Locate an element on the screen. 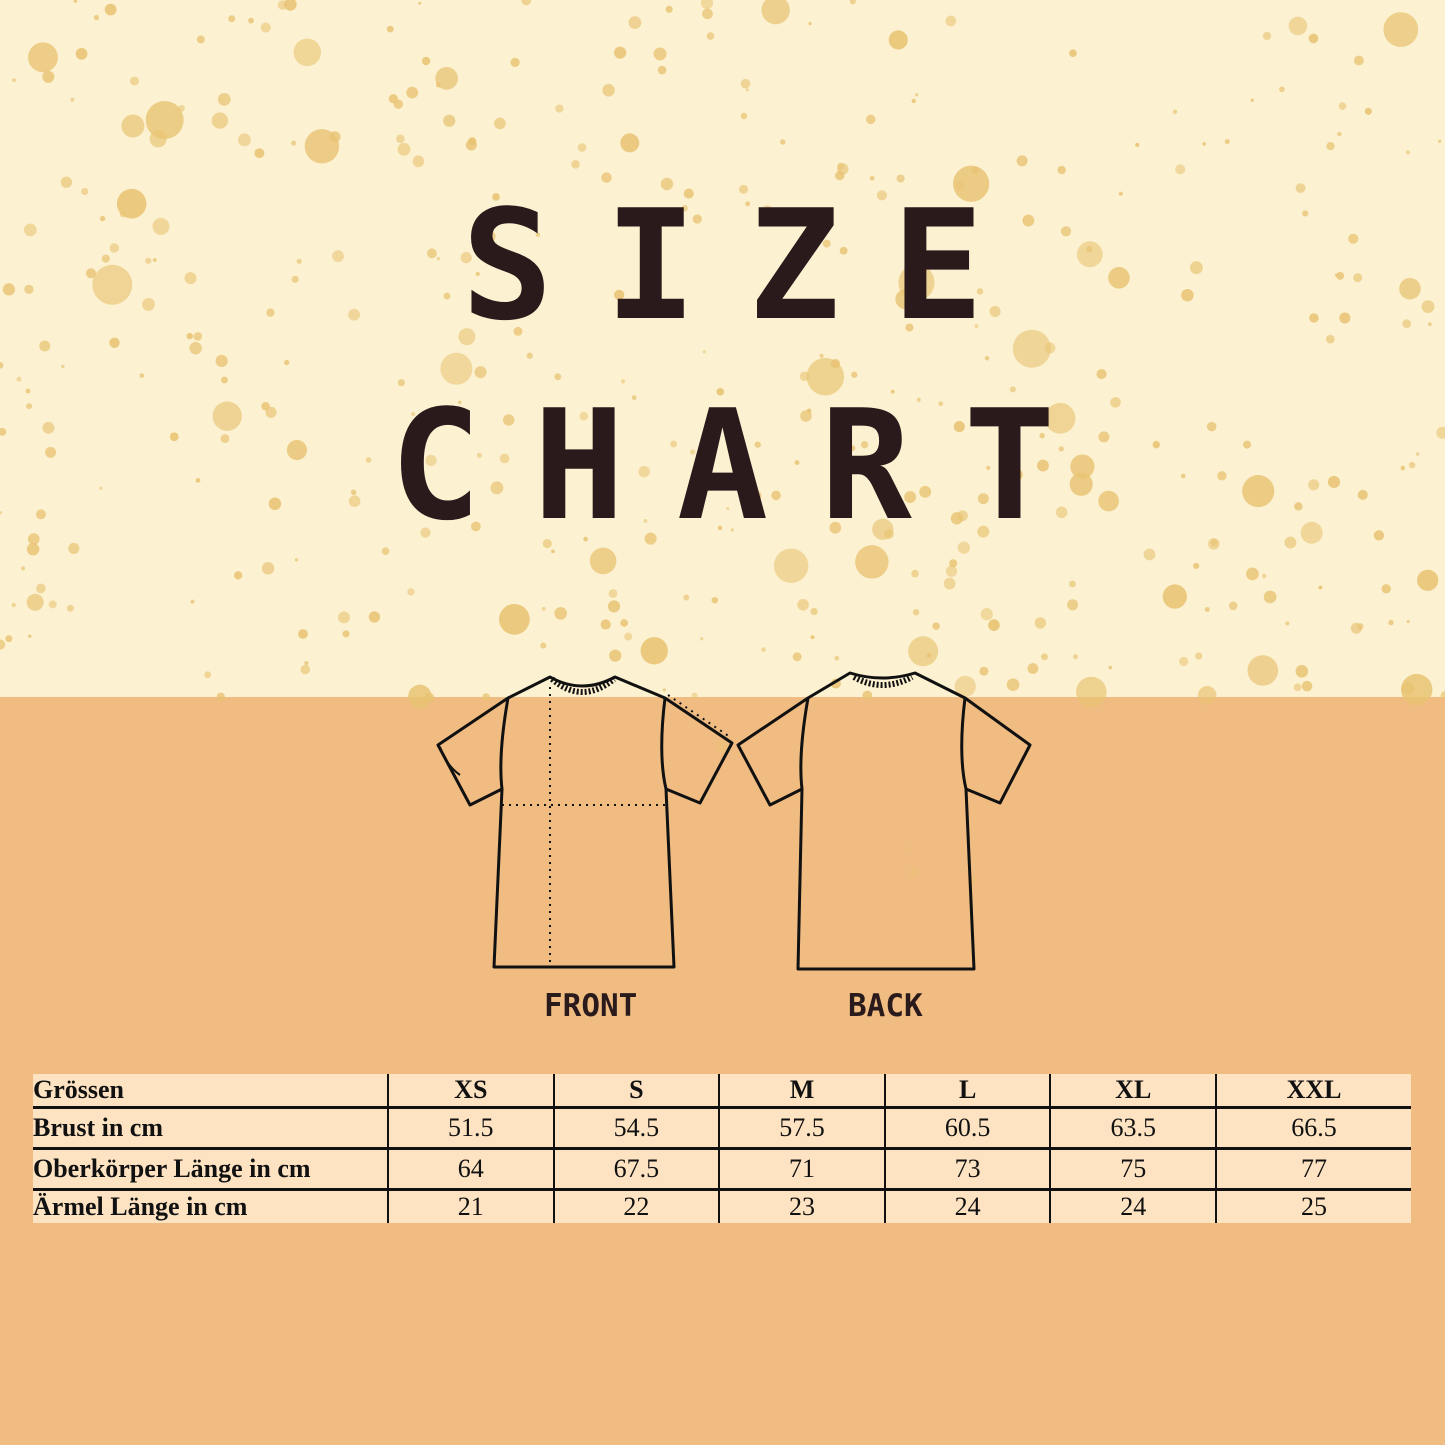 This screenshot has width=1445, height=1445. tshirt-illustrations is located at coordinates (734, 821).